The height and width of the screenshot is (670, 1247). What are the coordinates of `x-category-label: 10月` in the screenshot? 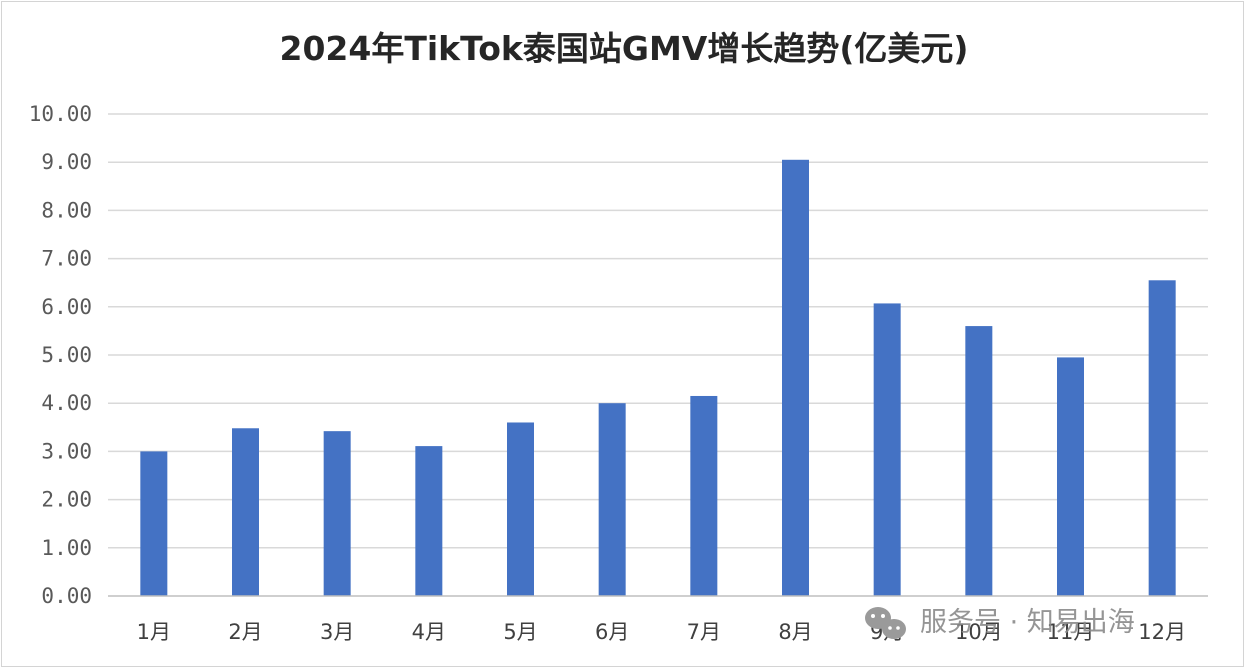 It's located at (979, 632).